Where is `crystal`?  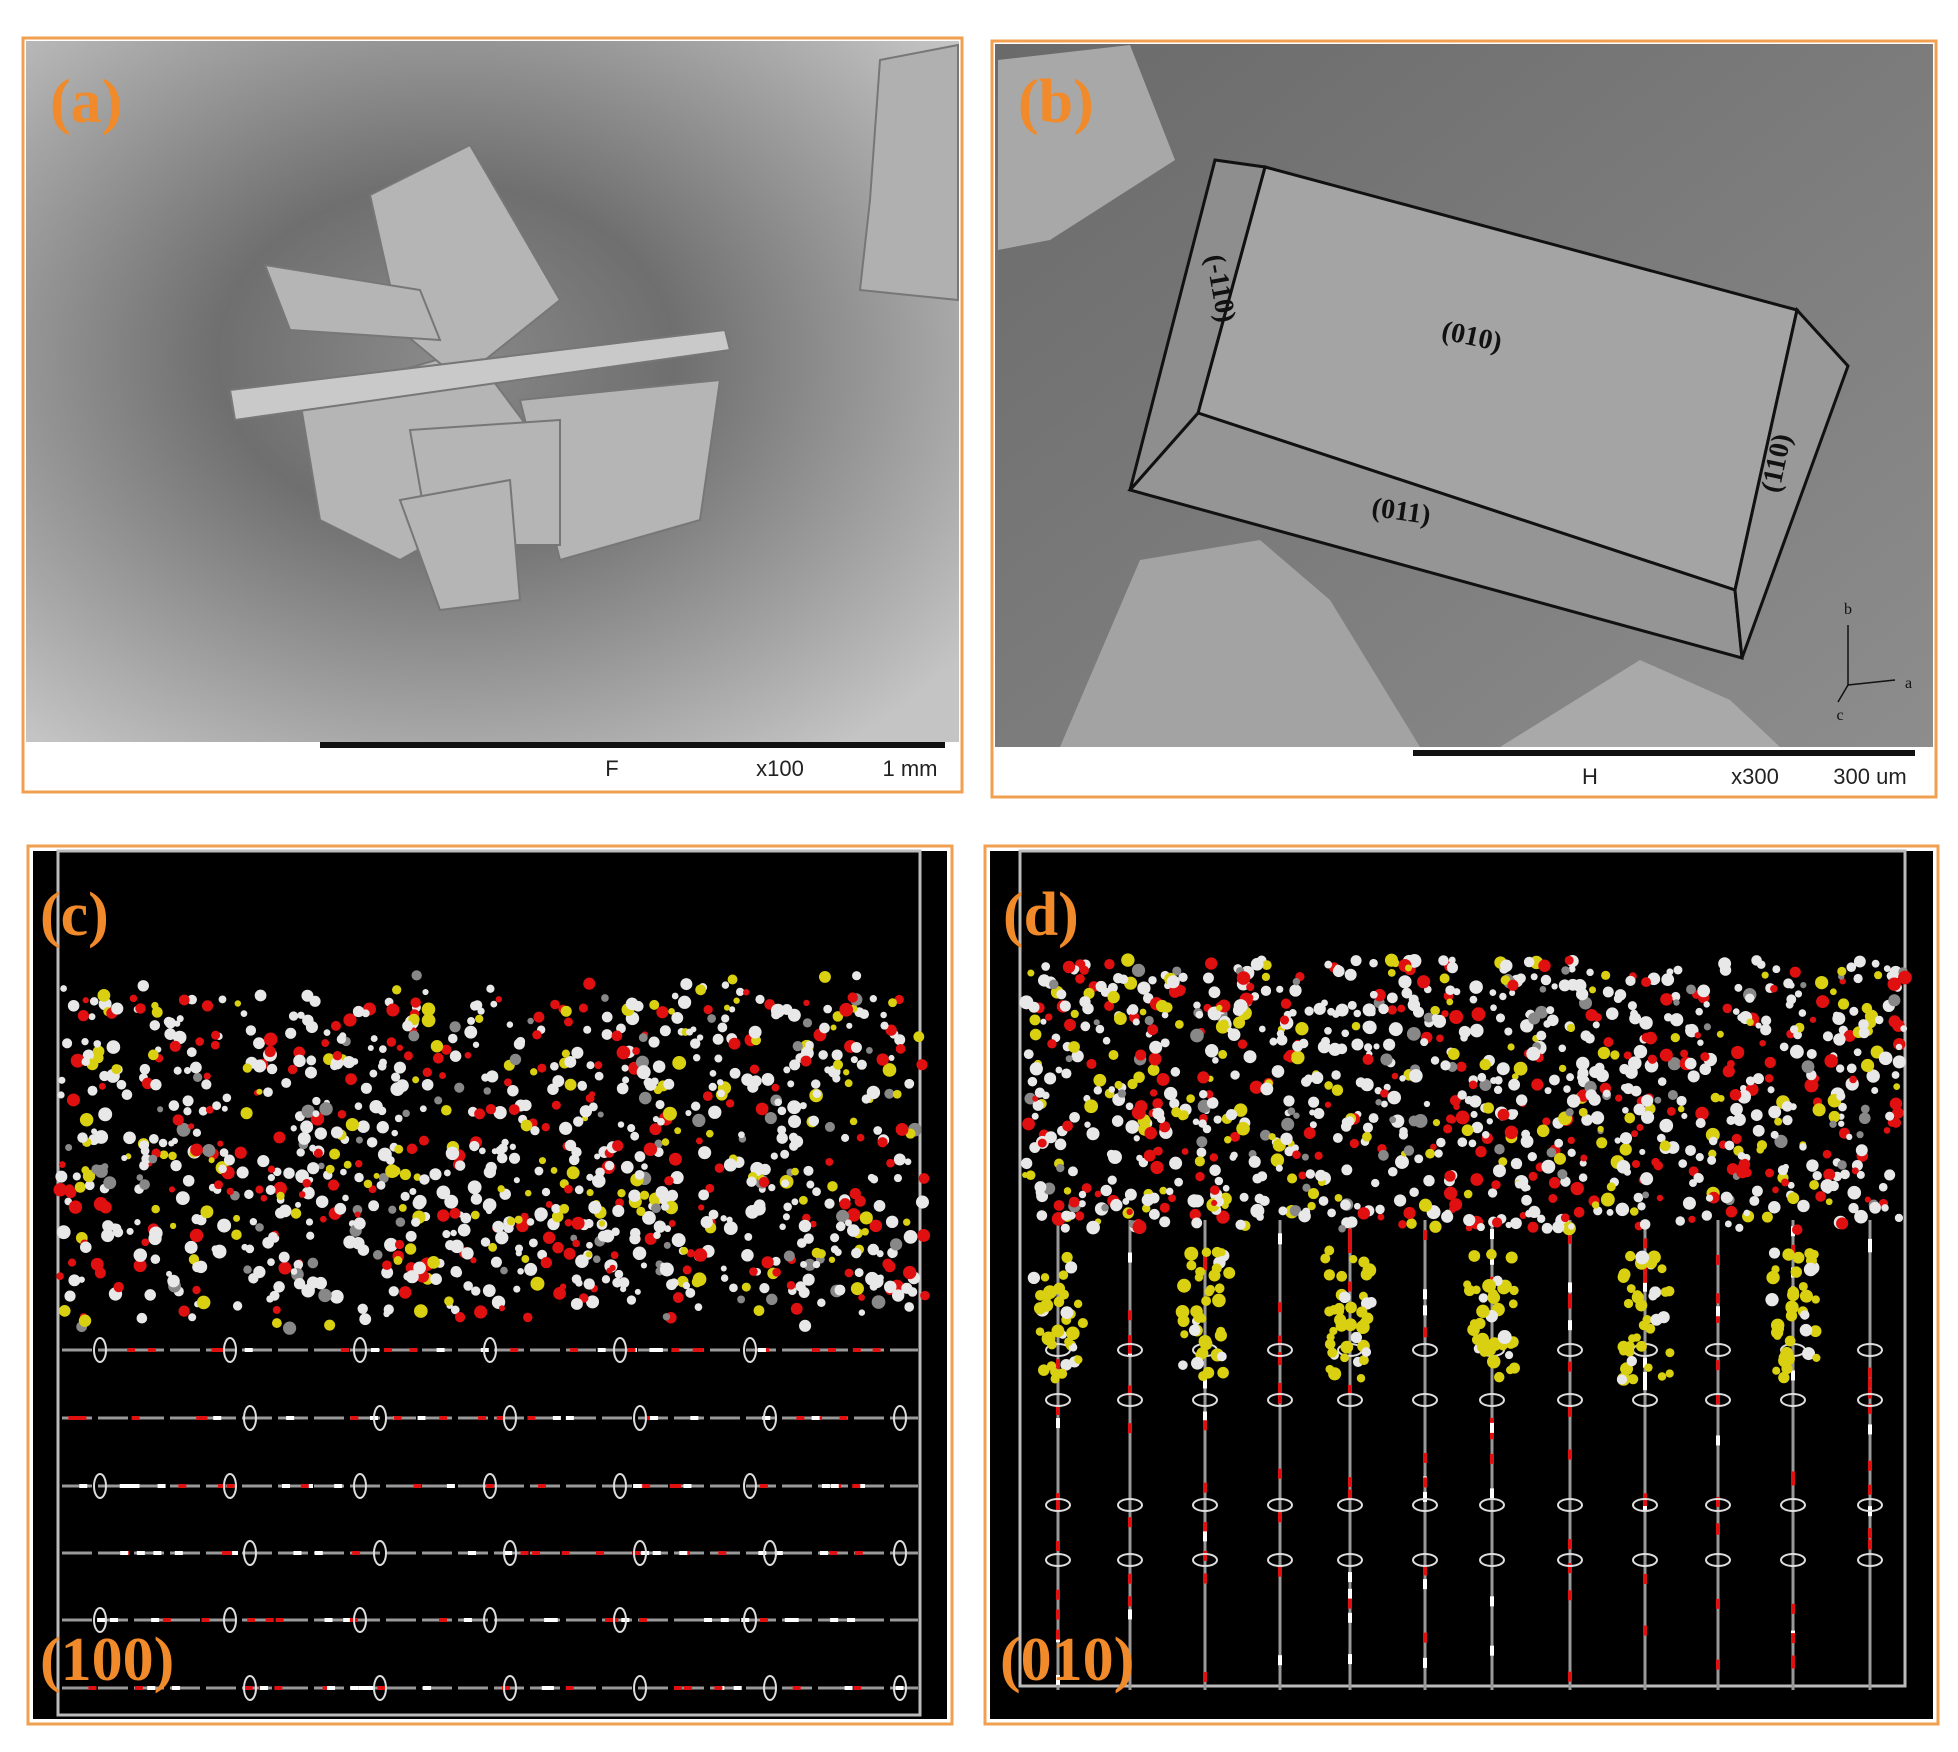 crystal is located at coordinates (1488, 409).